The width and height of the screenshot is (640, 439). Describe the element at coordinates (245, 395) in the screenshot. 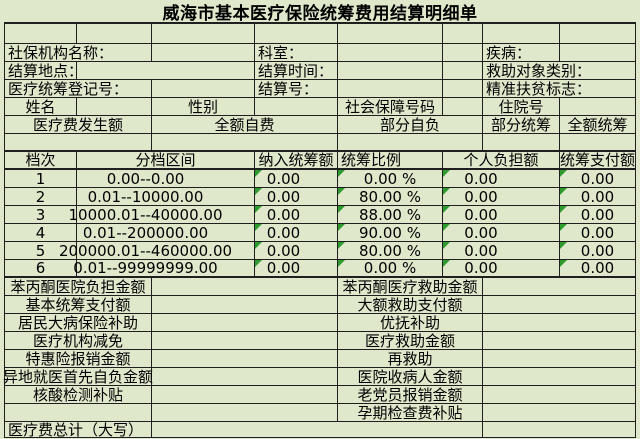

I see `nucleic-test-subsidy-value` at that location.